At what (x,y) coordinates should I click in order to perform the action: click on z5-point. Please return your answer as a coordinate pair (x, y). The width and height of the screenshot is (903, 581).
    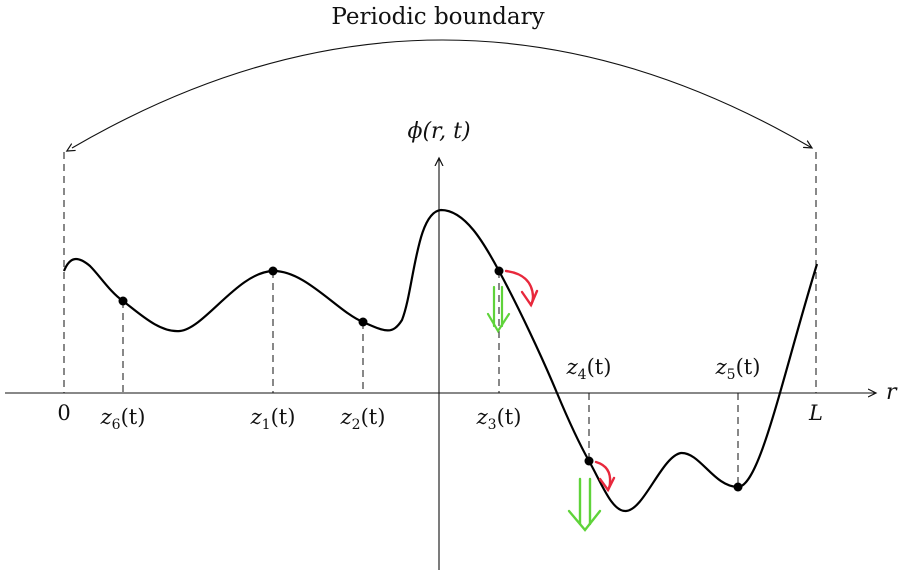
    Looking at the image, I should click on (738, 487).